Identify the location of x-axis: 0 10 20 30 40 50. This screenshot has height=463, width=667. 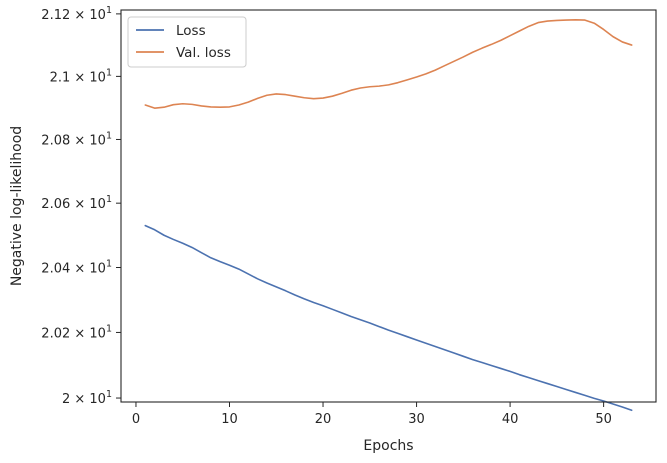
(372, 414).